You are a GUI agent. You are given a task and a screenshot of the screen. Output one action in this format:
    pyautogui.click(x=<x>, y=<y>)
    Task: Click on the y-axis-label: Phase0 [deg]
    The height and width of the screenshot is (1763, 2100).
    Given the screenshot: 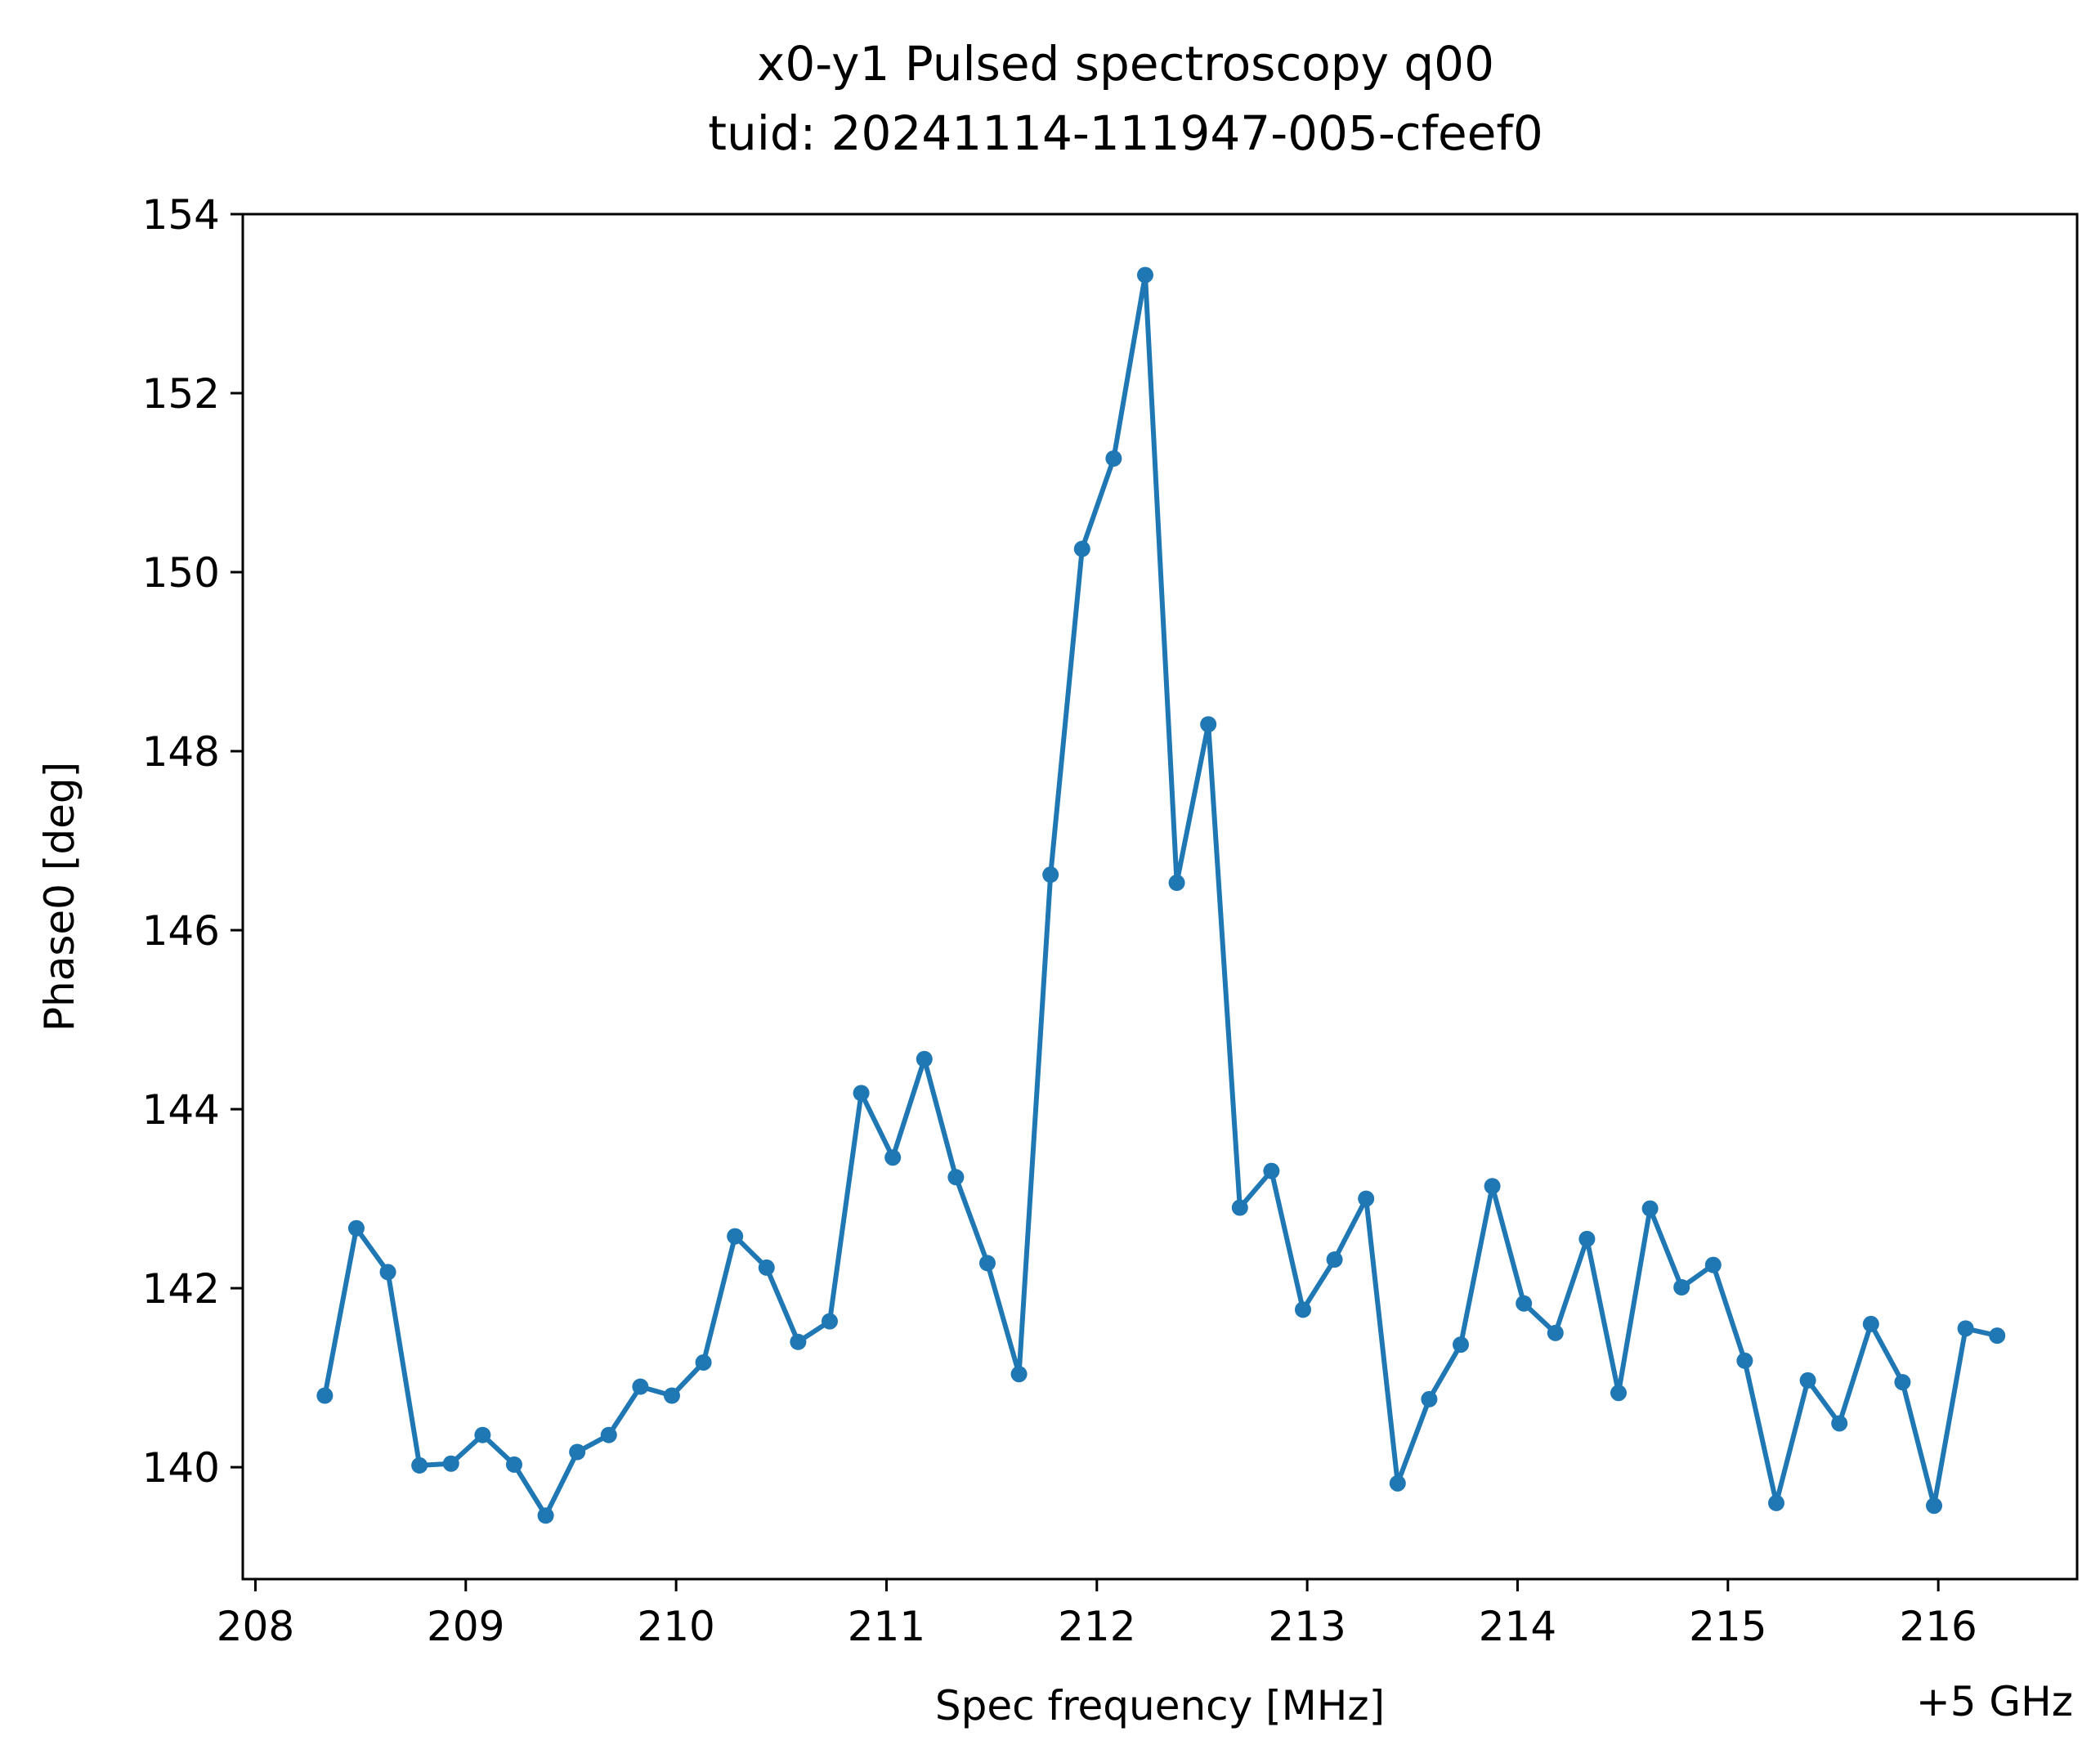 What is the action you would take?
    pyautogui.click(x=60, y=896)
    